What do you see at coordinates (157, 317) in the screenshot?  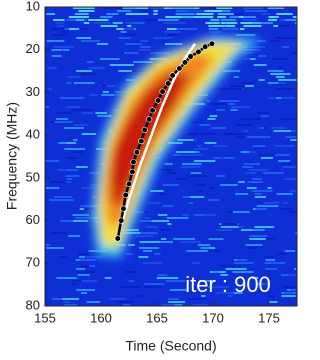 I see `x-tick-label: 165` at bounding box center [157, 317].